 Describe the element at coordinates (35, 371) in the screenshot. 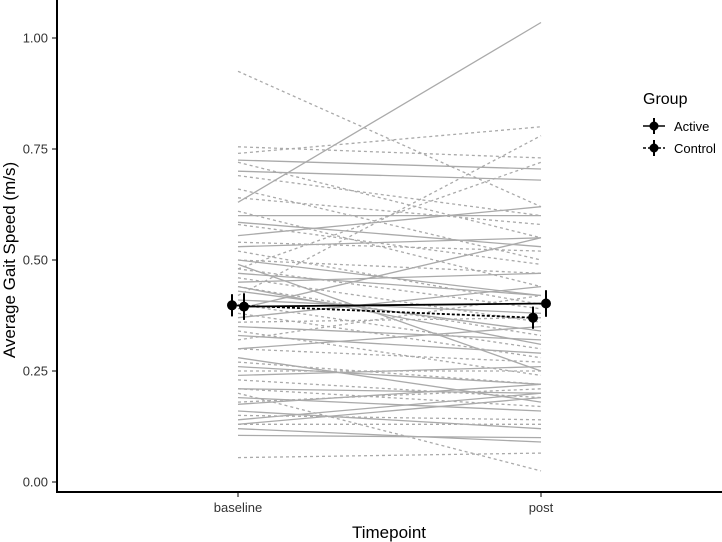

I see `y-tick-label: 0.25` at that location.